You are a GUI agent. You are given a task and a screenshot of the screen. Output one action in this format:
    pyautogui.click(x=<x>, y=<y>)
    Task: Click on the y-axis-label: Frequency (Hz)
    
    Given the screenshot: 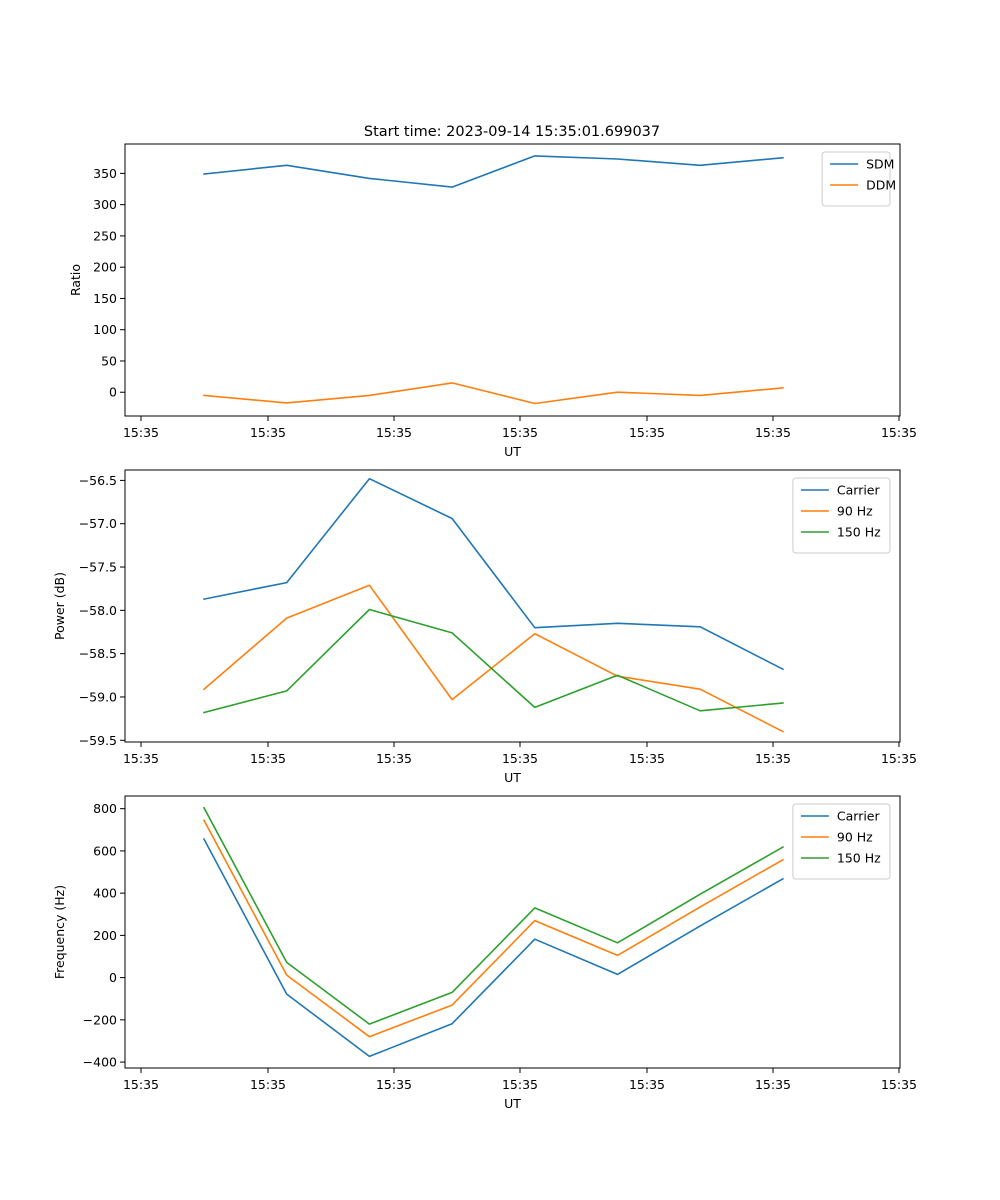 What is the action you would take?
    pyautogui.click(x=59, y=932)
    